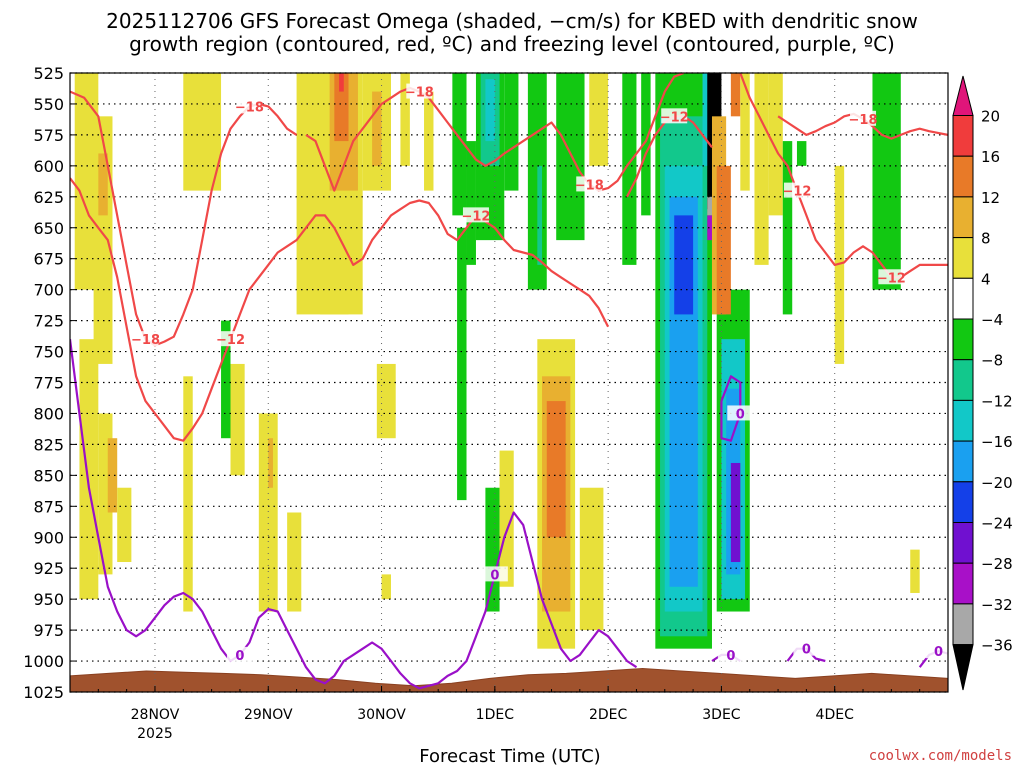 The width and height of the screenshot is (1024, 768). What do you see at coordinates (982, 383) in the screenshot?
I see `colorbar: 20 16 12 8 4 −4 −8 −12 −16 −20 −24 −28 −32 −36` at bounding box center [982, 383].